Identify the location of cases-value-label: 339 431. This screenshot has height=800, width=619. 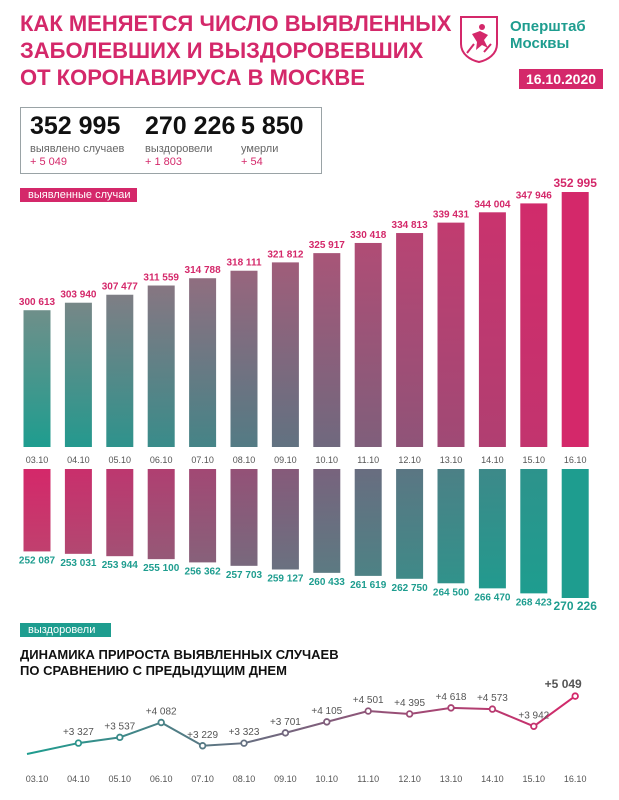
(451, 215).